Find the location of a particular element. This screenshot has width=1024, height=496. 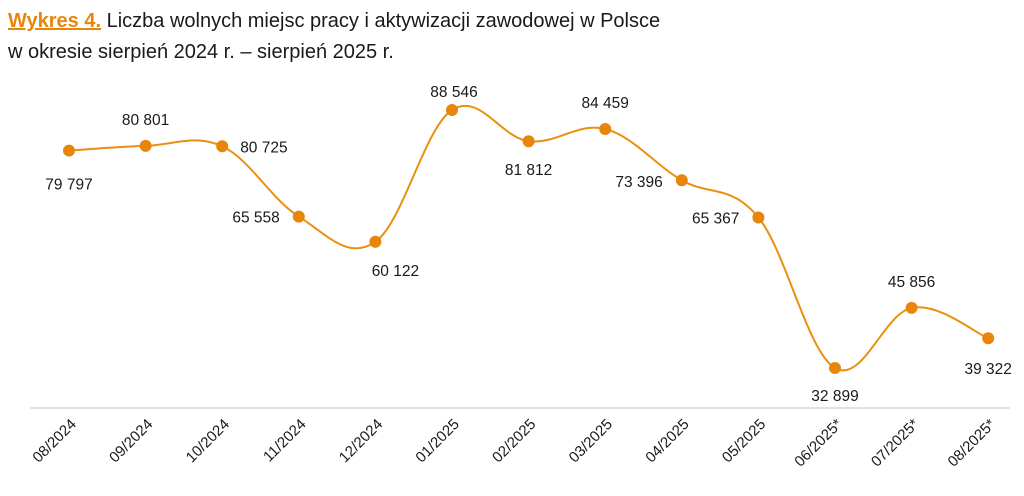

data-label: 60 122 is located at coordinates (395, 271).